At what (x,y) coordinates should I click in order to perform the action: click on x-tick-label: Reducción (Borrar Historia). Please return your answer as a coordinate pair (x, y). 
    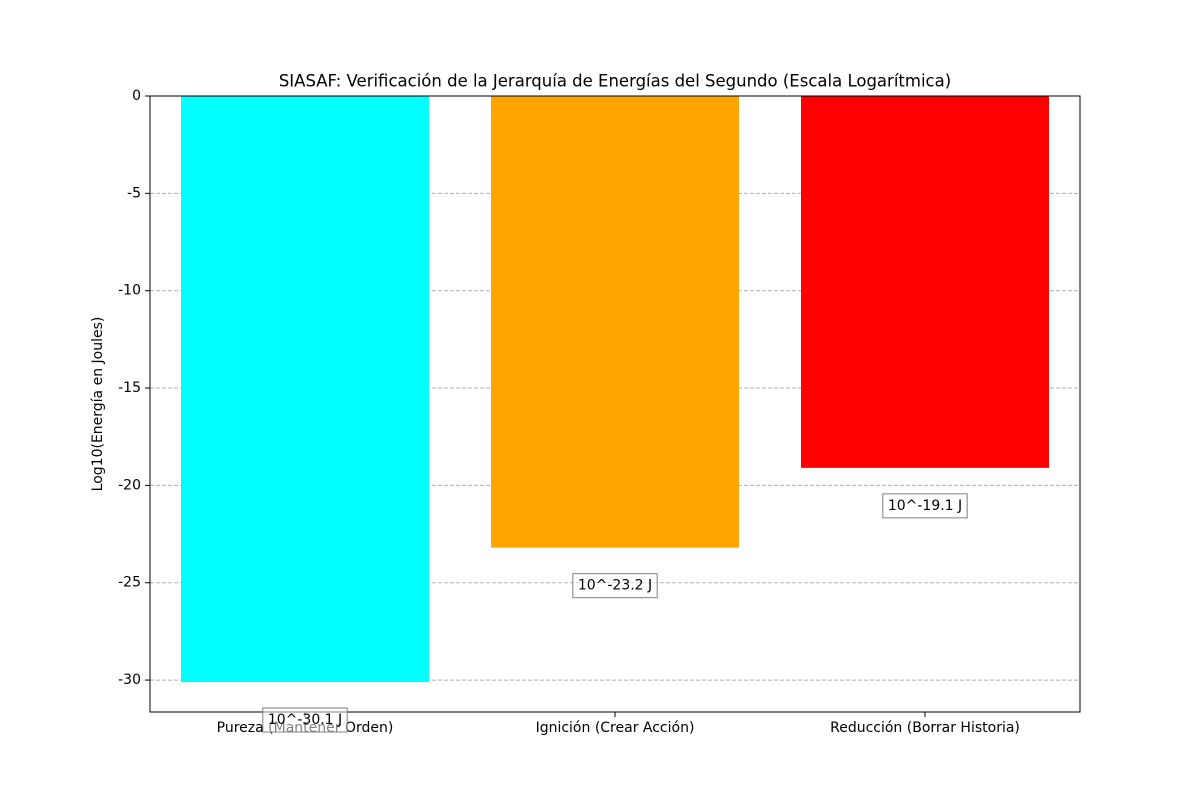
    Looking at the image, I should click on (925, 728).